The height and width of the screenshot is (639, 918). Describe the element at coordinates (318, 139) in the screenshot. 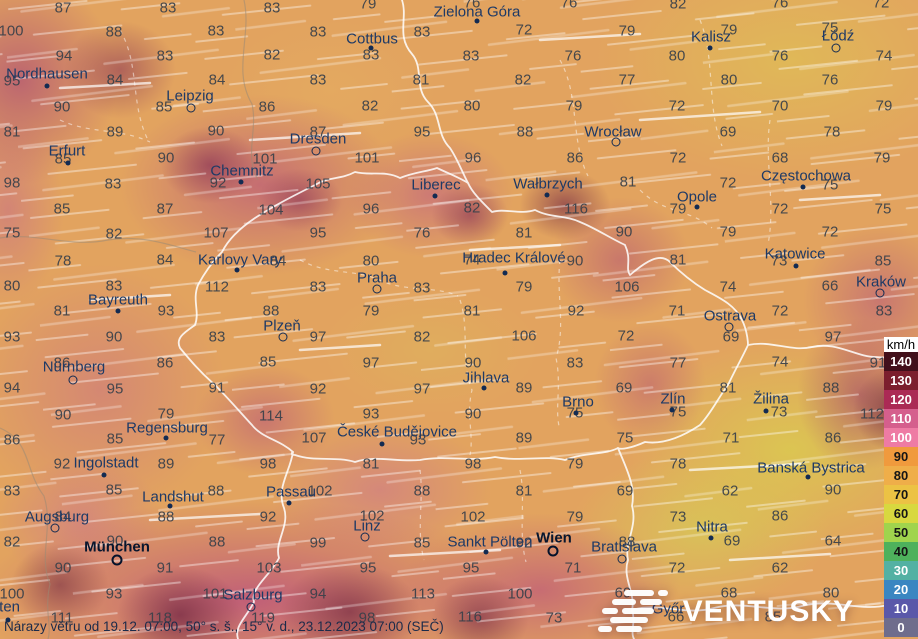

I see `city-label: Dresden` at that location.